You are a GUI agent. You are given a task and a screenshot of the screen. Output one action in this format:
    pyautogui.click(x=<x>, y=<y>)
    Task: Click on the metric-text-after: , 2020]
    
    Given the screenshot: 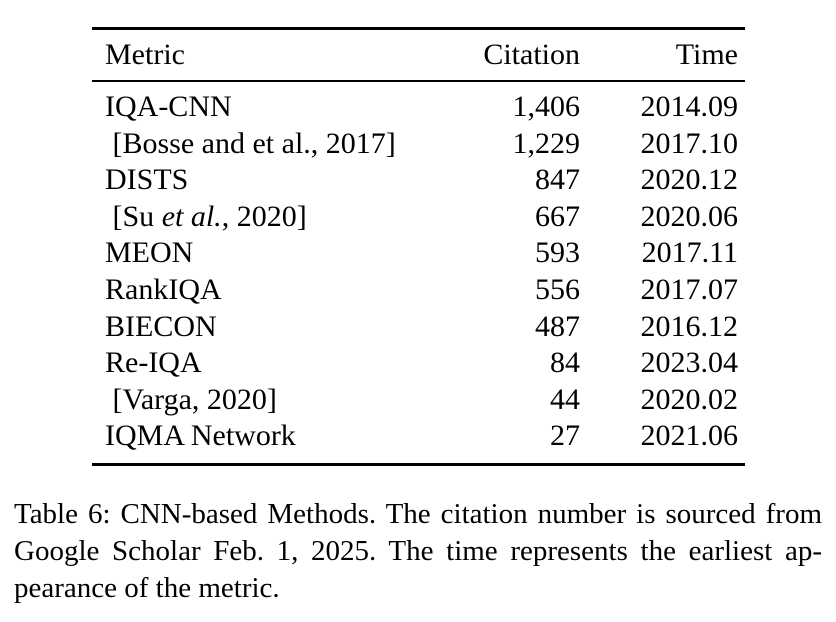 What is the action you would take?
    pyautogui.click(x=264, y=216)
    